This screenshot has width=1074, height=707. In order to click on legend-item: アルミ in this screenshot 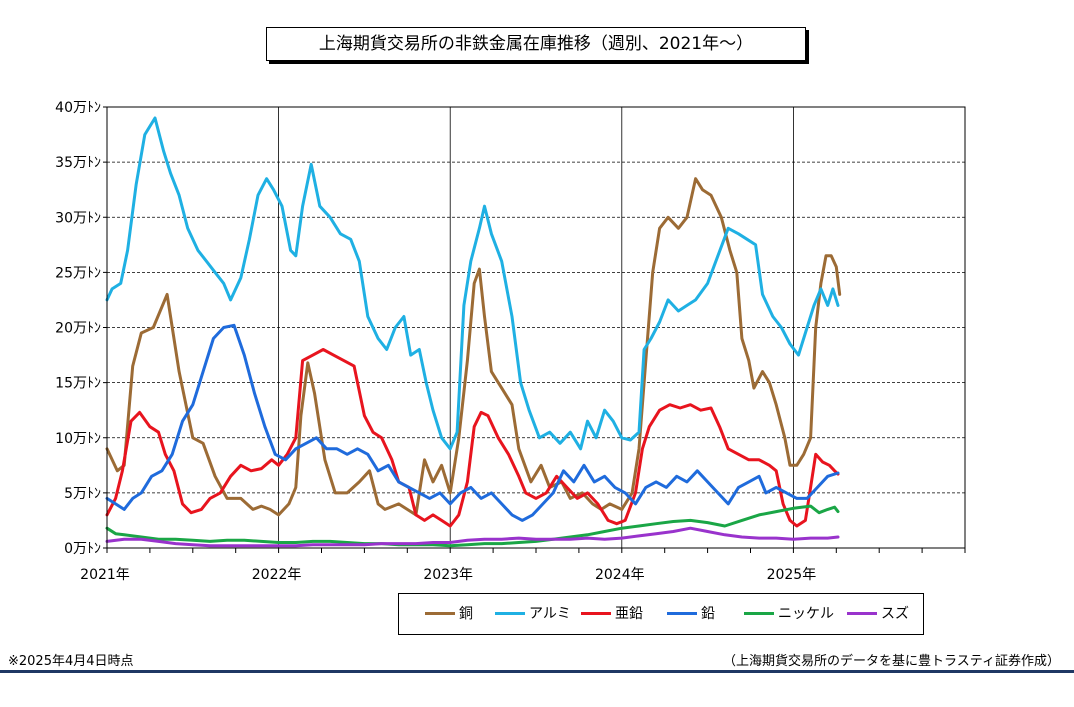, I will do `click(533, 614)`.